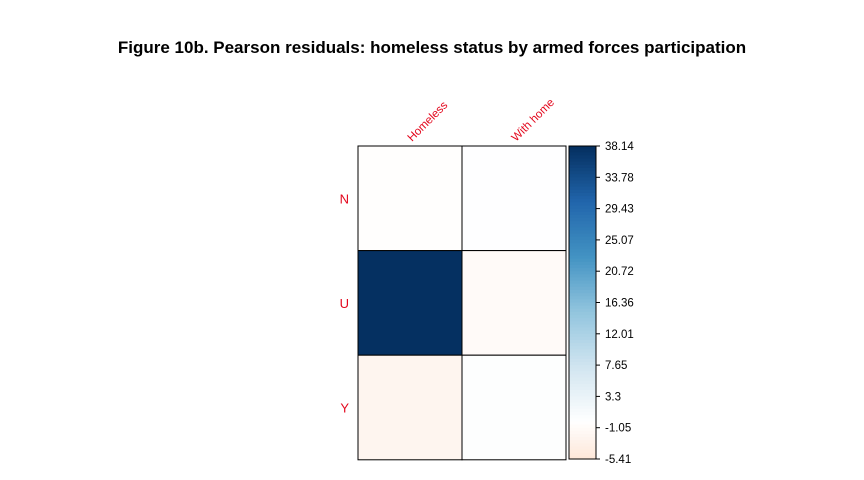 The image size is (864, 480). I want to click on heatmap-cell-n-homeless, so click(410, 198).